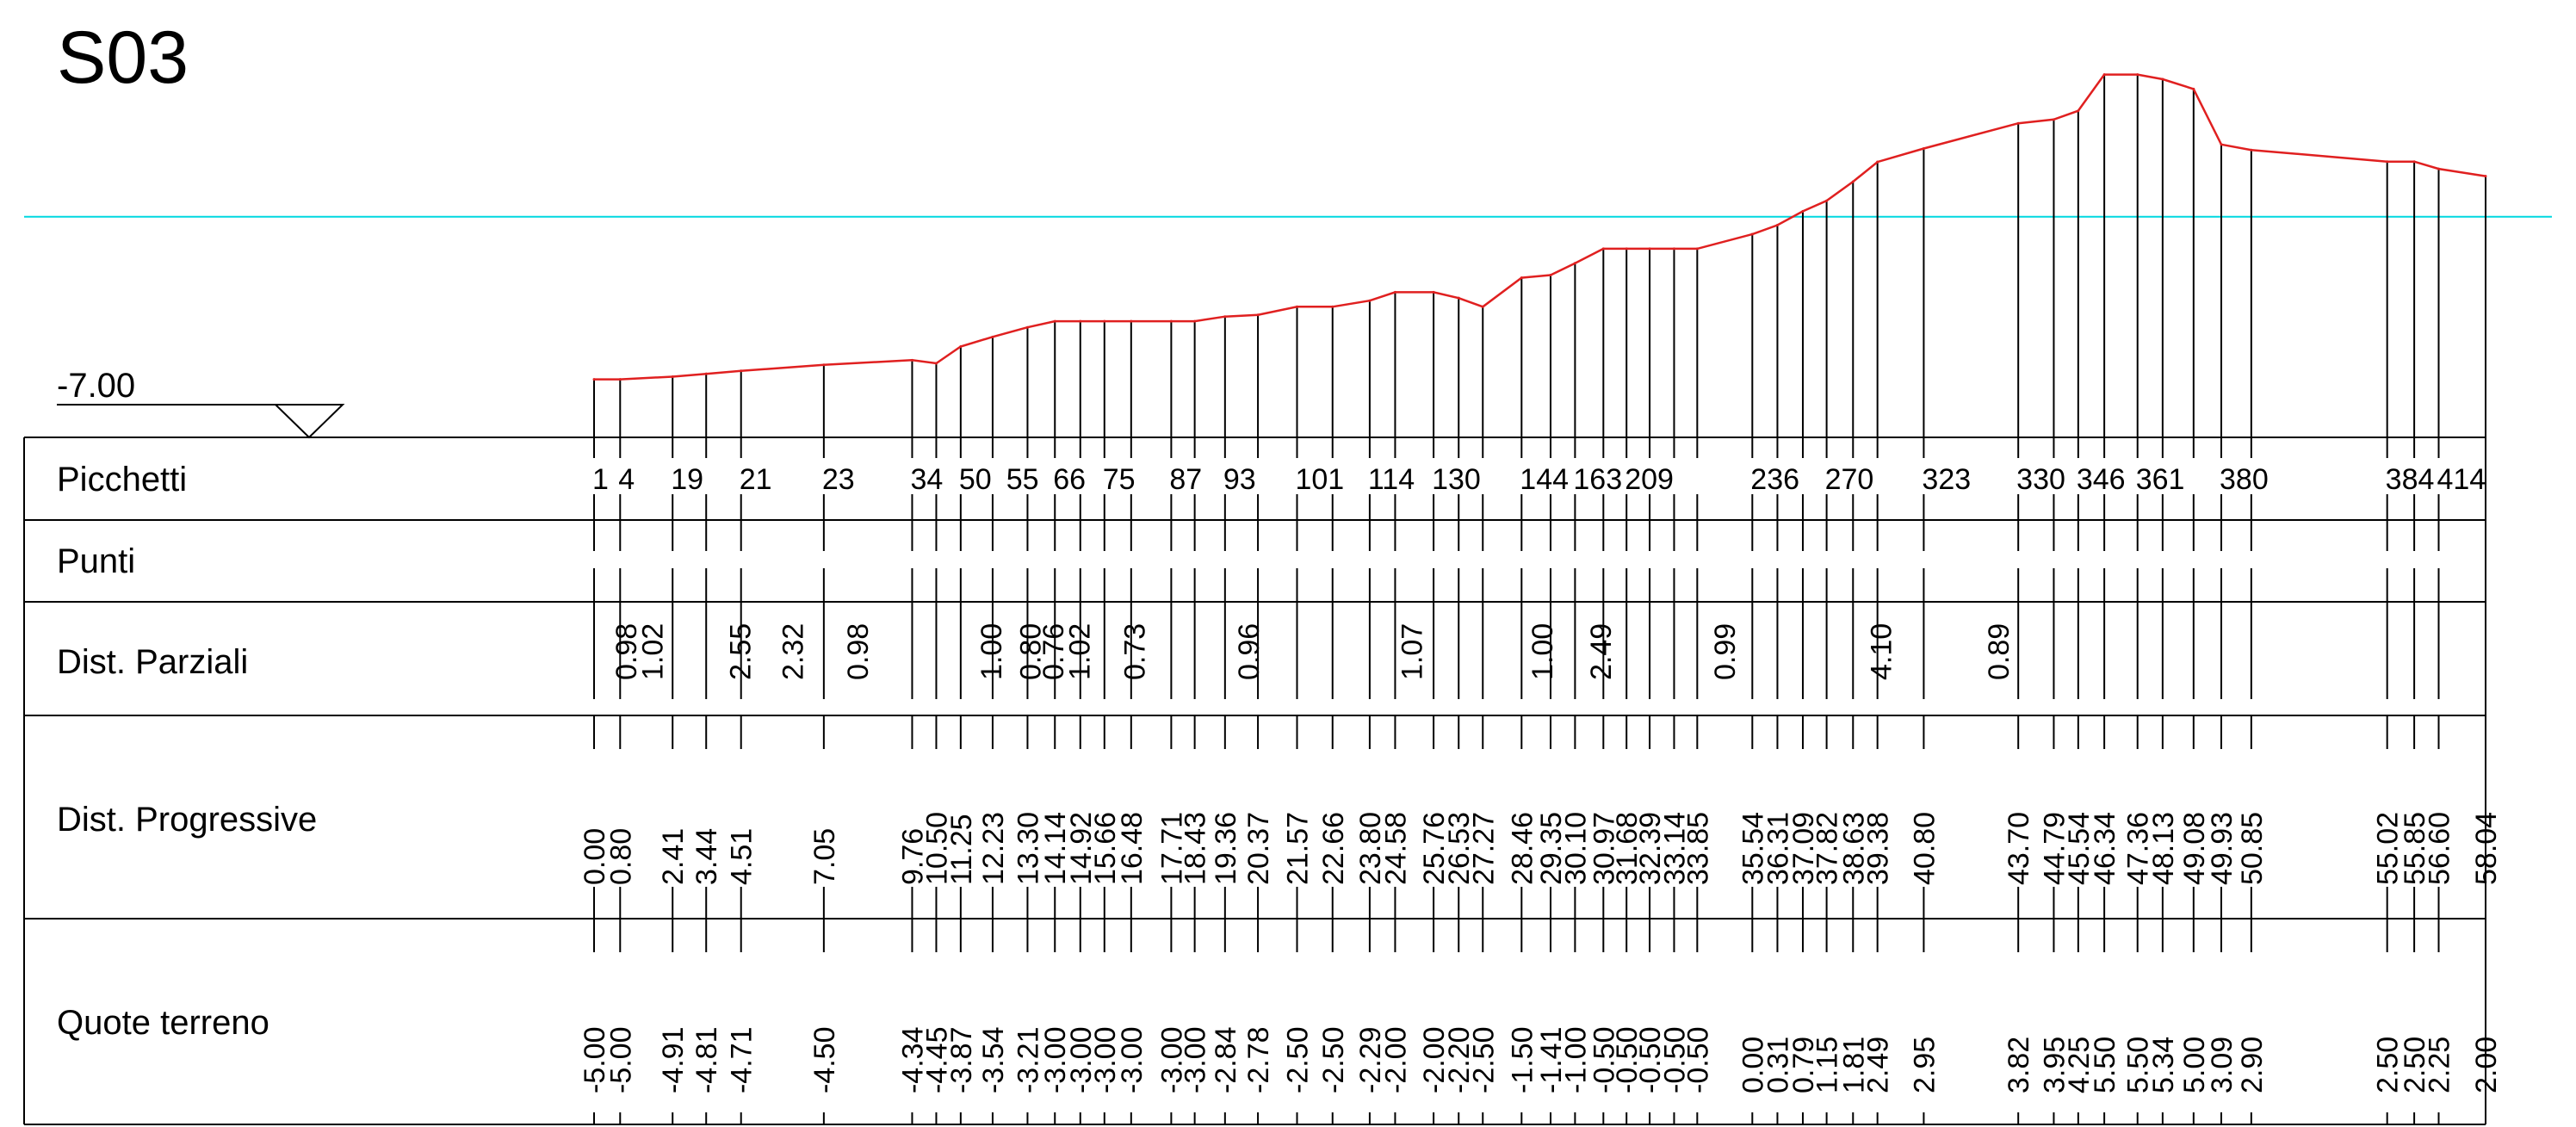 This screenshot has width=2576, height=1127. What do you see at coordinates (1545, 480) in the screenshot?
I see `picchetto-label-15: 144` at bounding box center [1545, 480].